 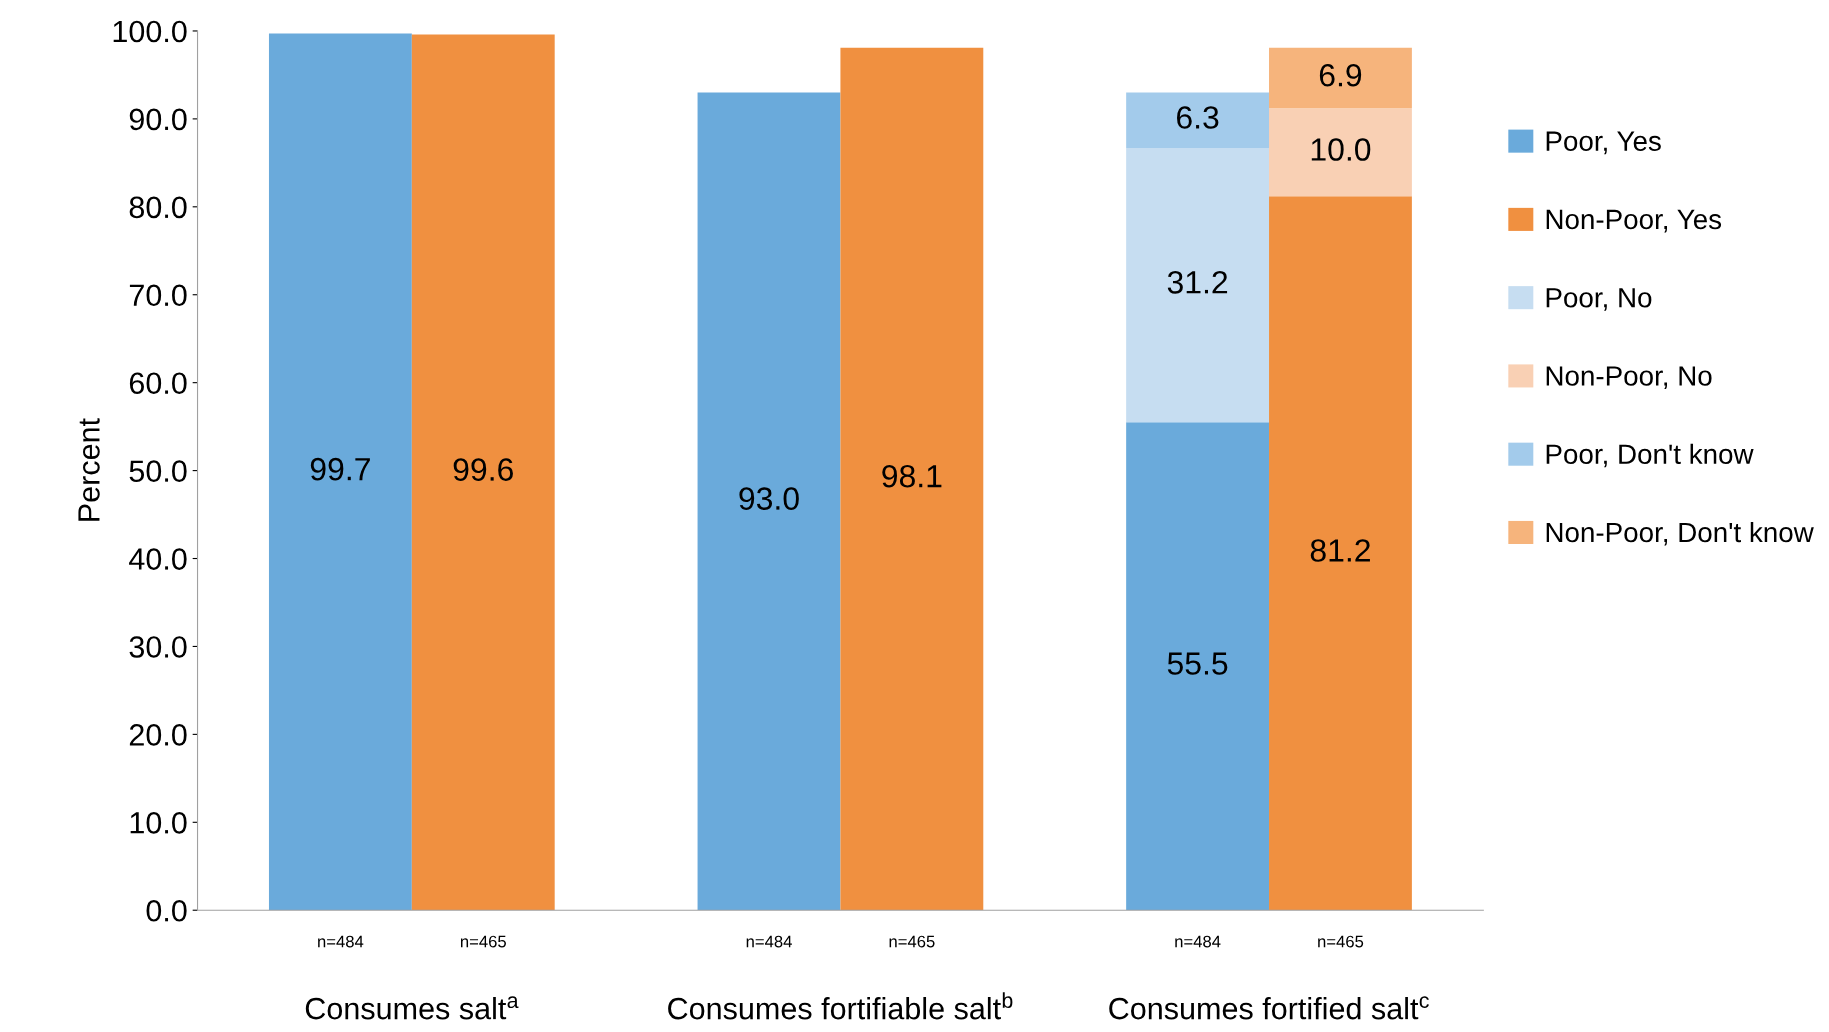 I want to click on y-tick-label: 50.0, so click(x=158, y=471).